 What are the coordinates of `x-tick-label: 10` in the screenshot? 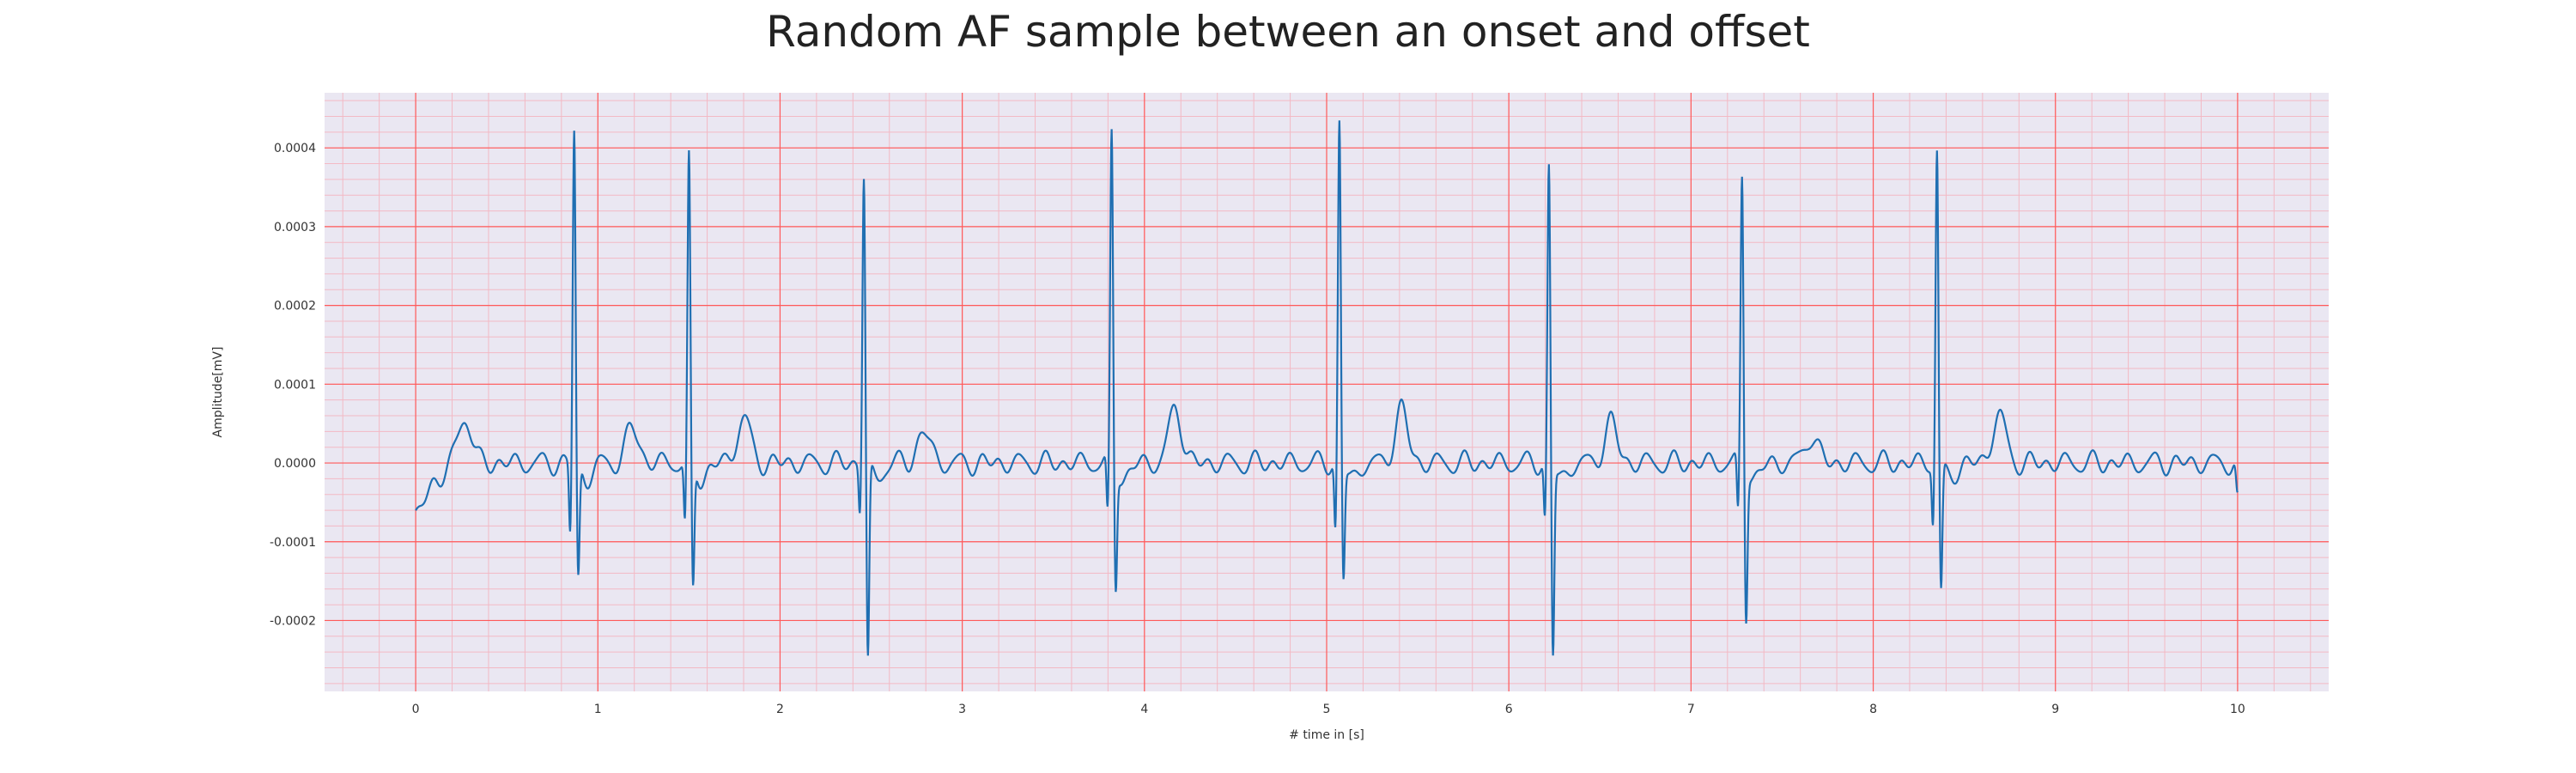 It's located at (2237, 709).